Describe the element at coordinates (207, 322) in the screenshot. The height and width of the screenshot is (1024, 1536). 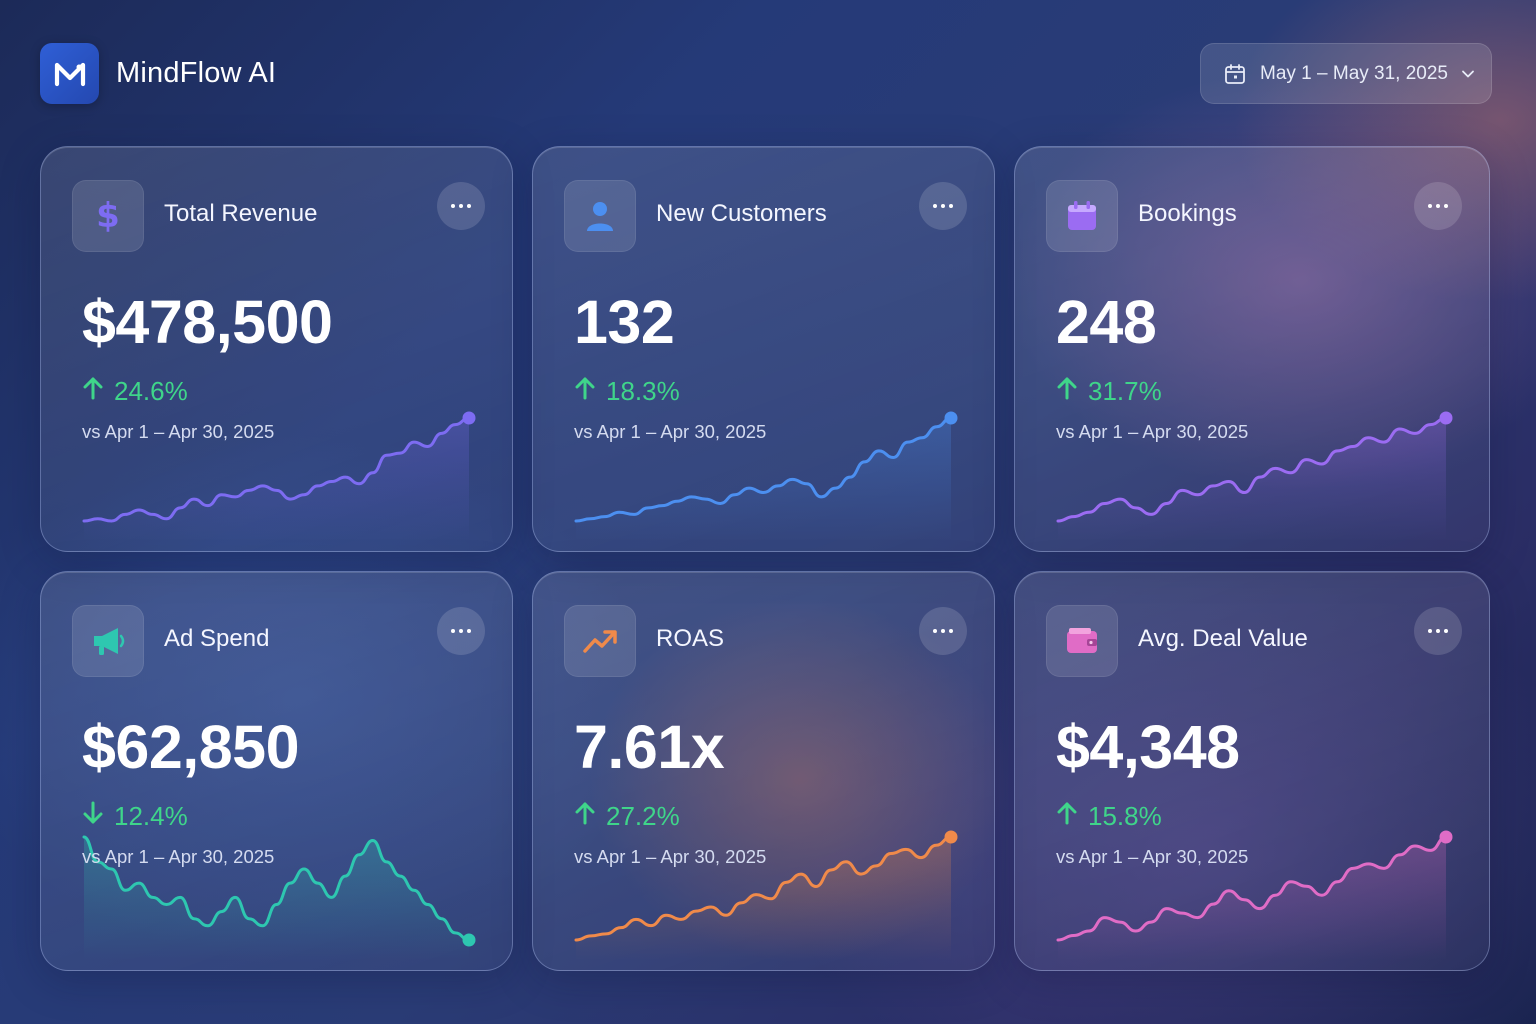
I see `metric-value: $478,500` at that location.